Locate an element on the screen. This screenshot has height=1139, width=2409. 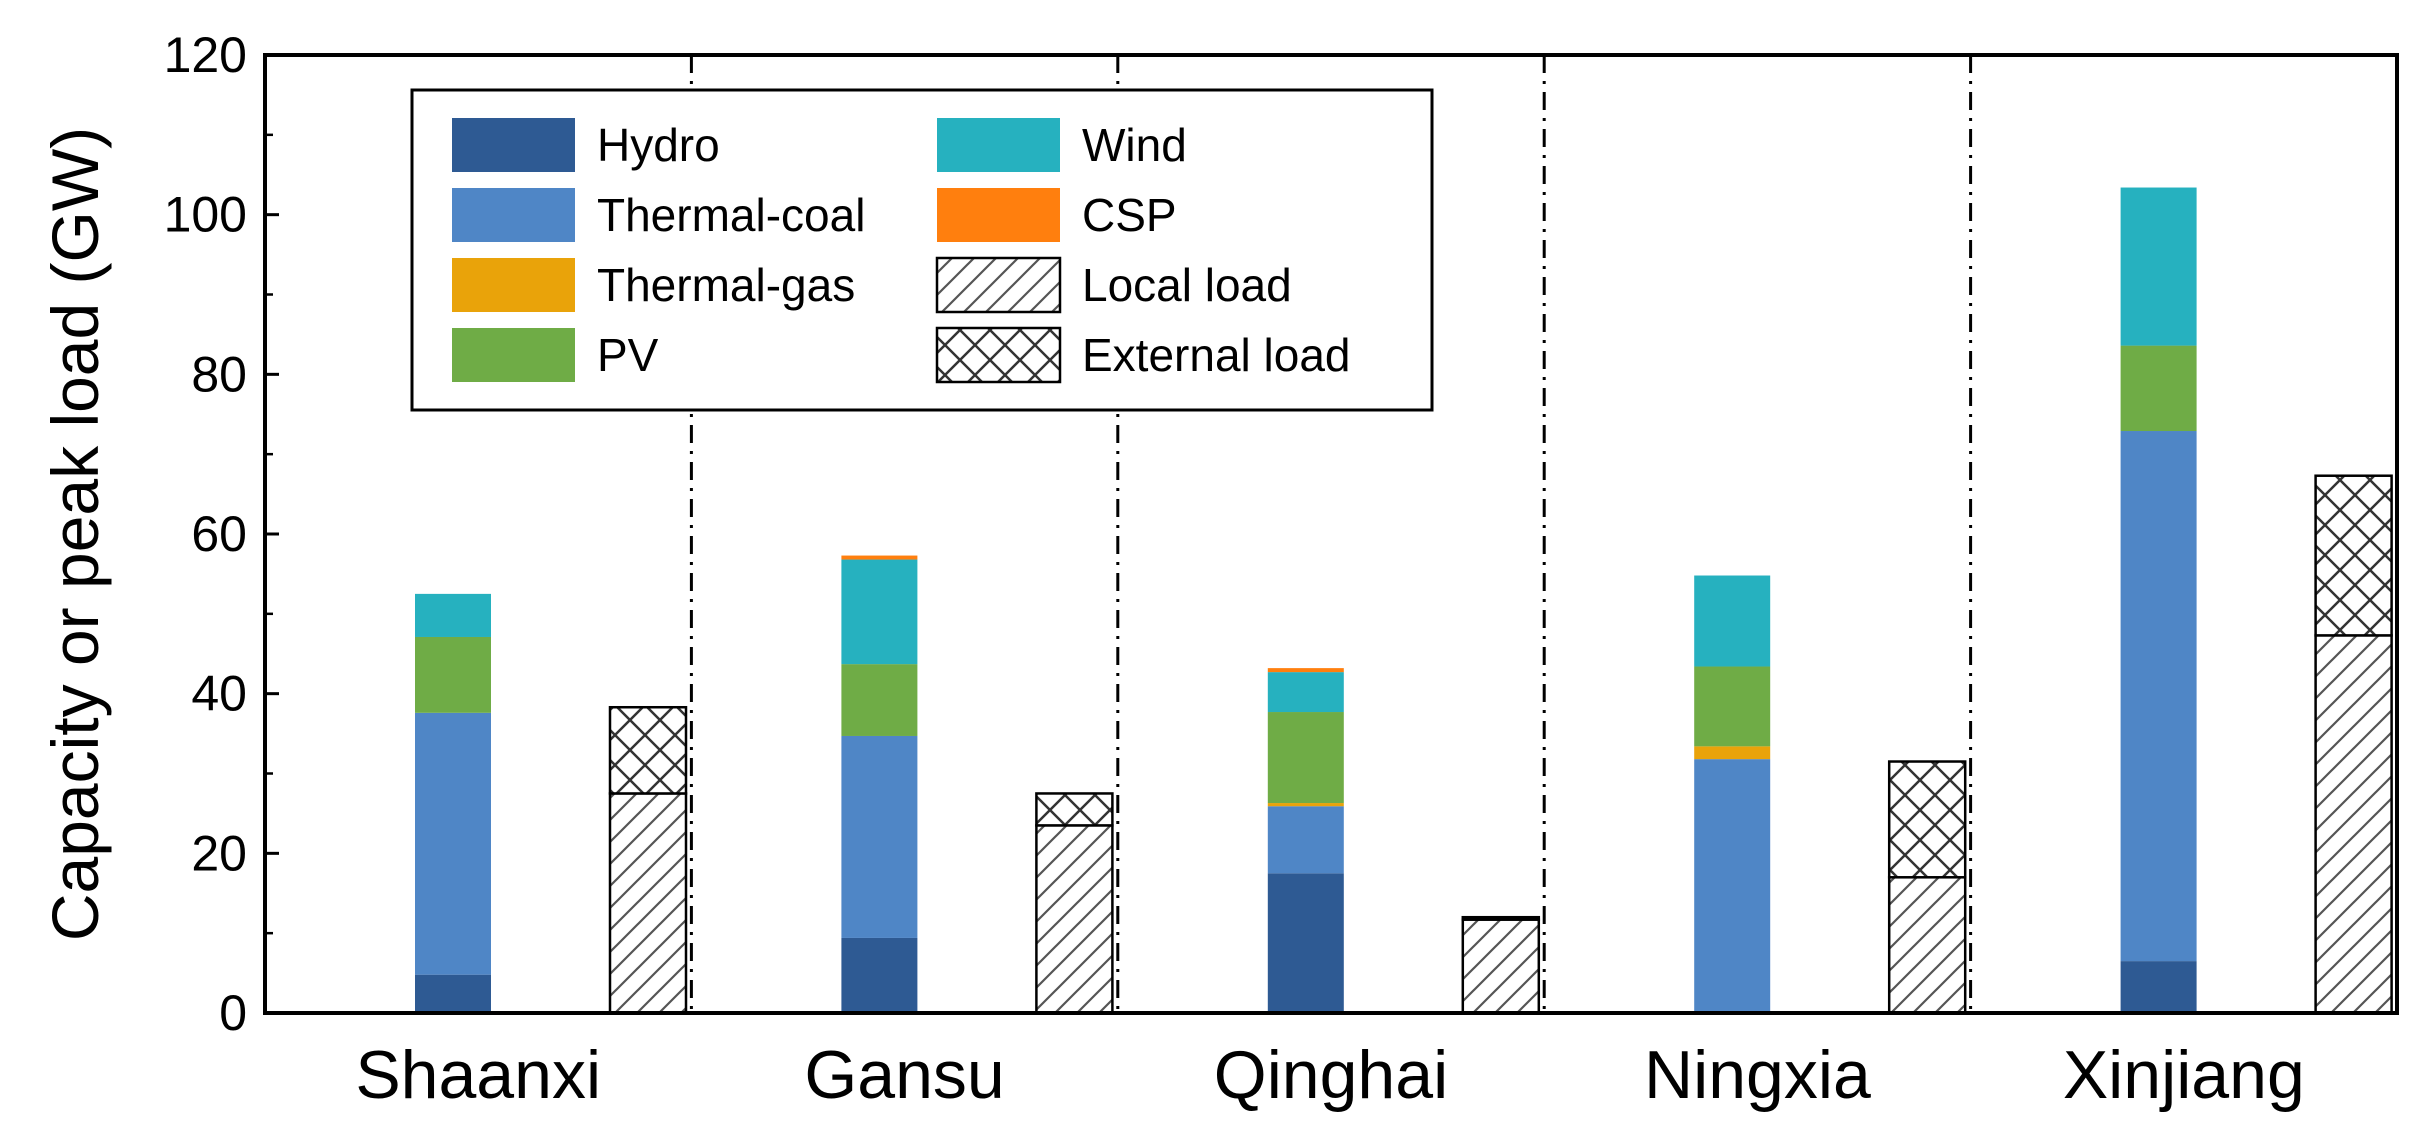
bar-hydro-gansu is located at coordinates (879, 975).